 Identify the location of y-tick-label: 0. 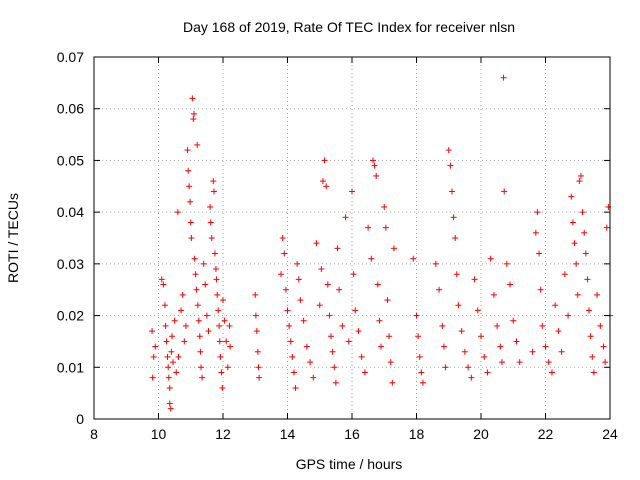
(80, 419).